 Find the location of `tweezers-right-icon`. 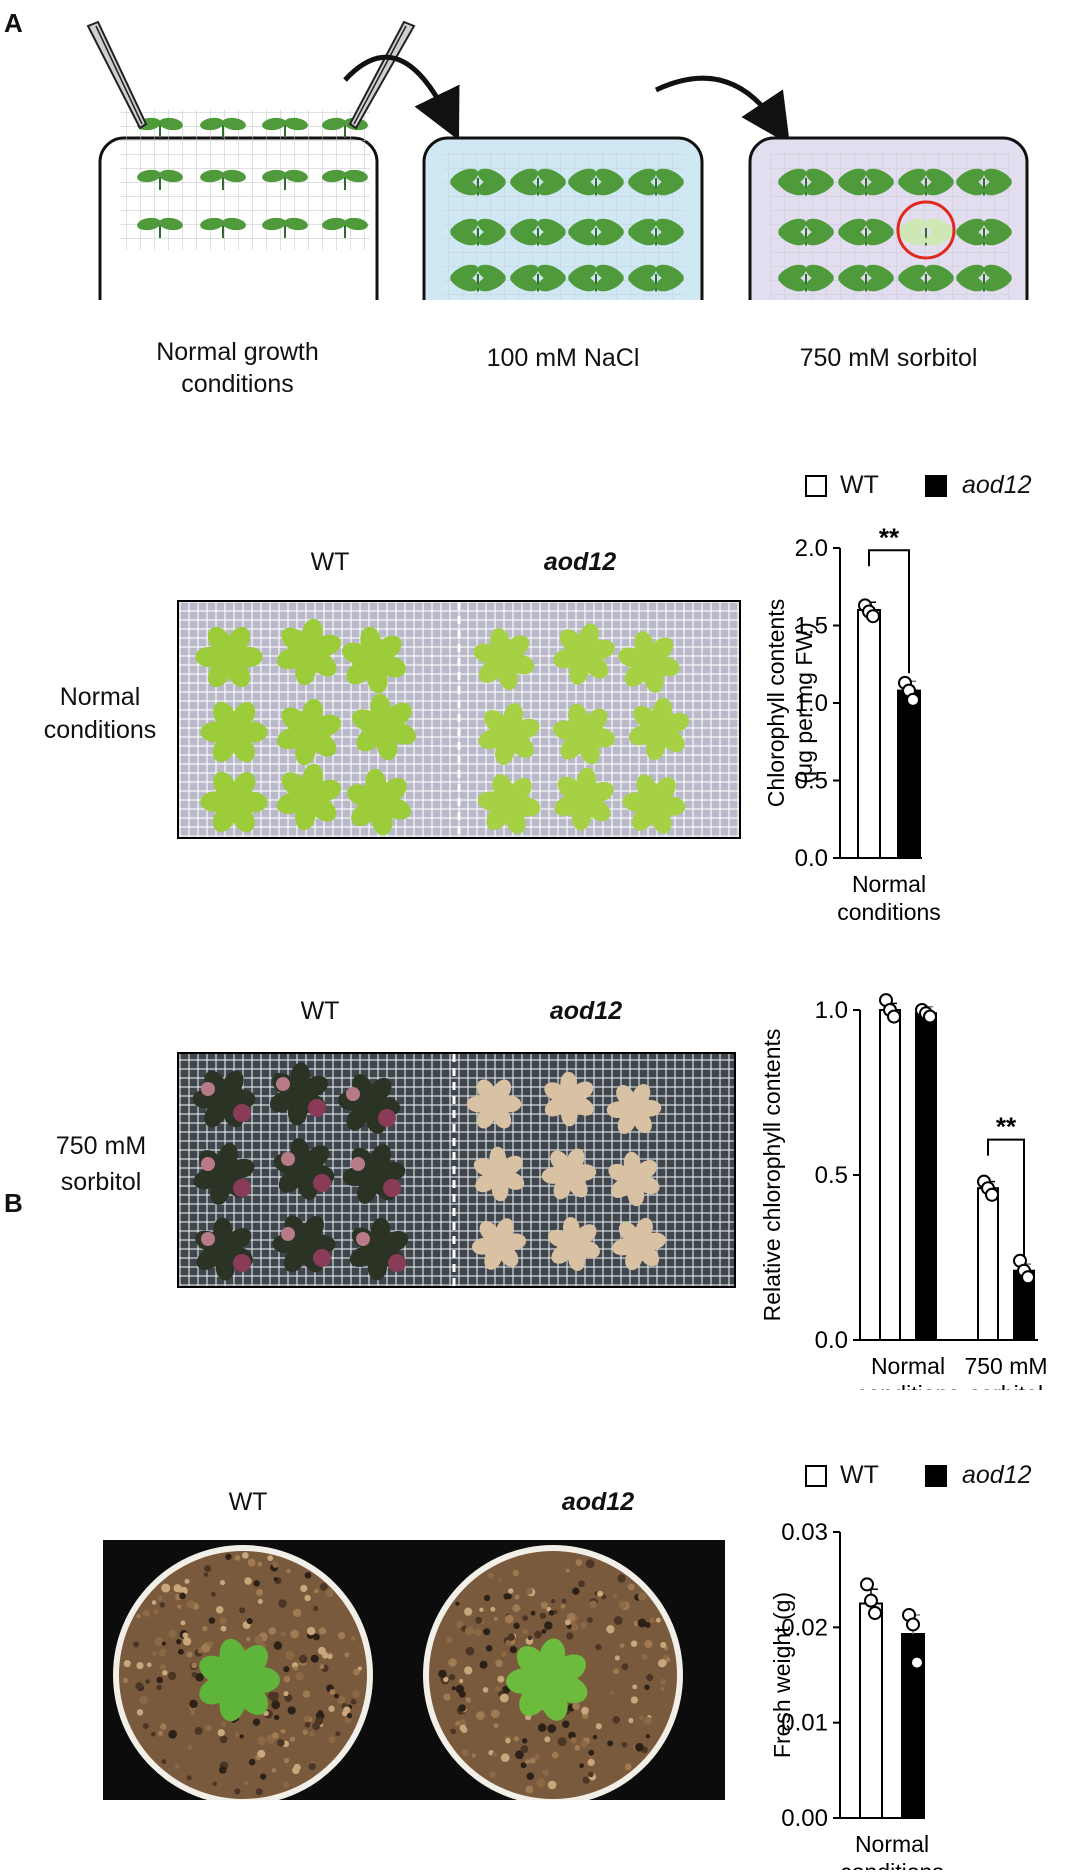

tweezers-right-icon is located at coordinates (382, 75).